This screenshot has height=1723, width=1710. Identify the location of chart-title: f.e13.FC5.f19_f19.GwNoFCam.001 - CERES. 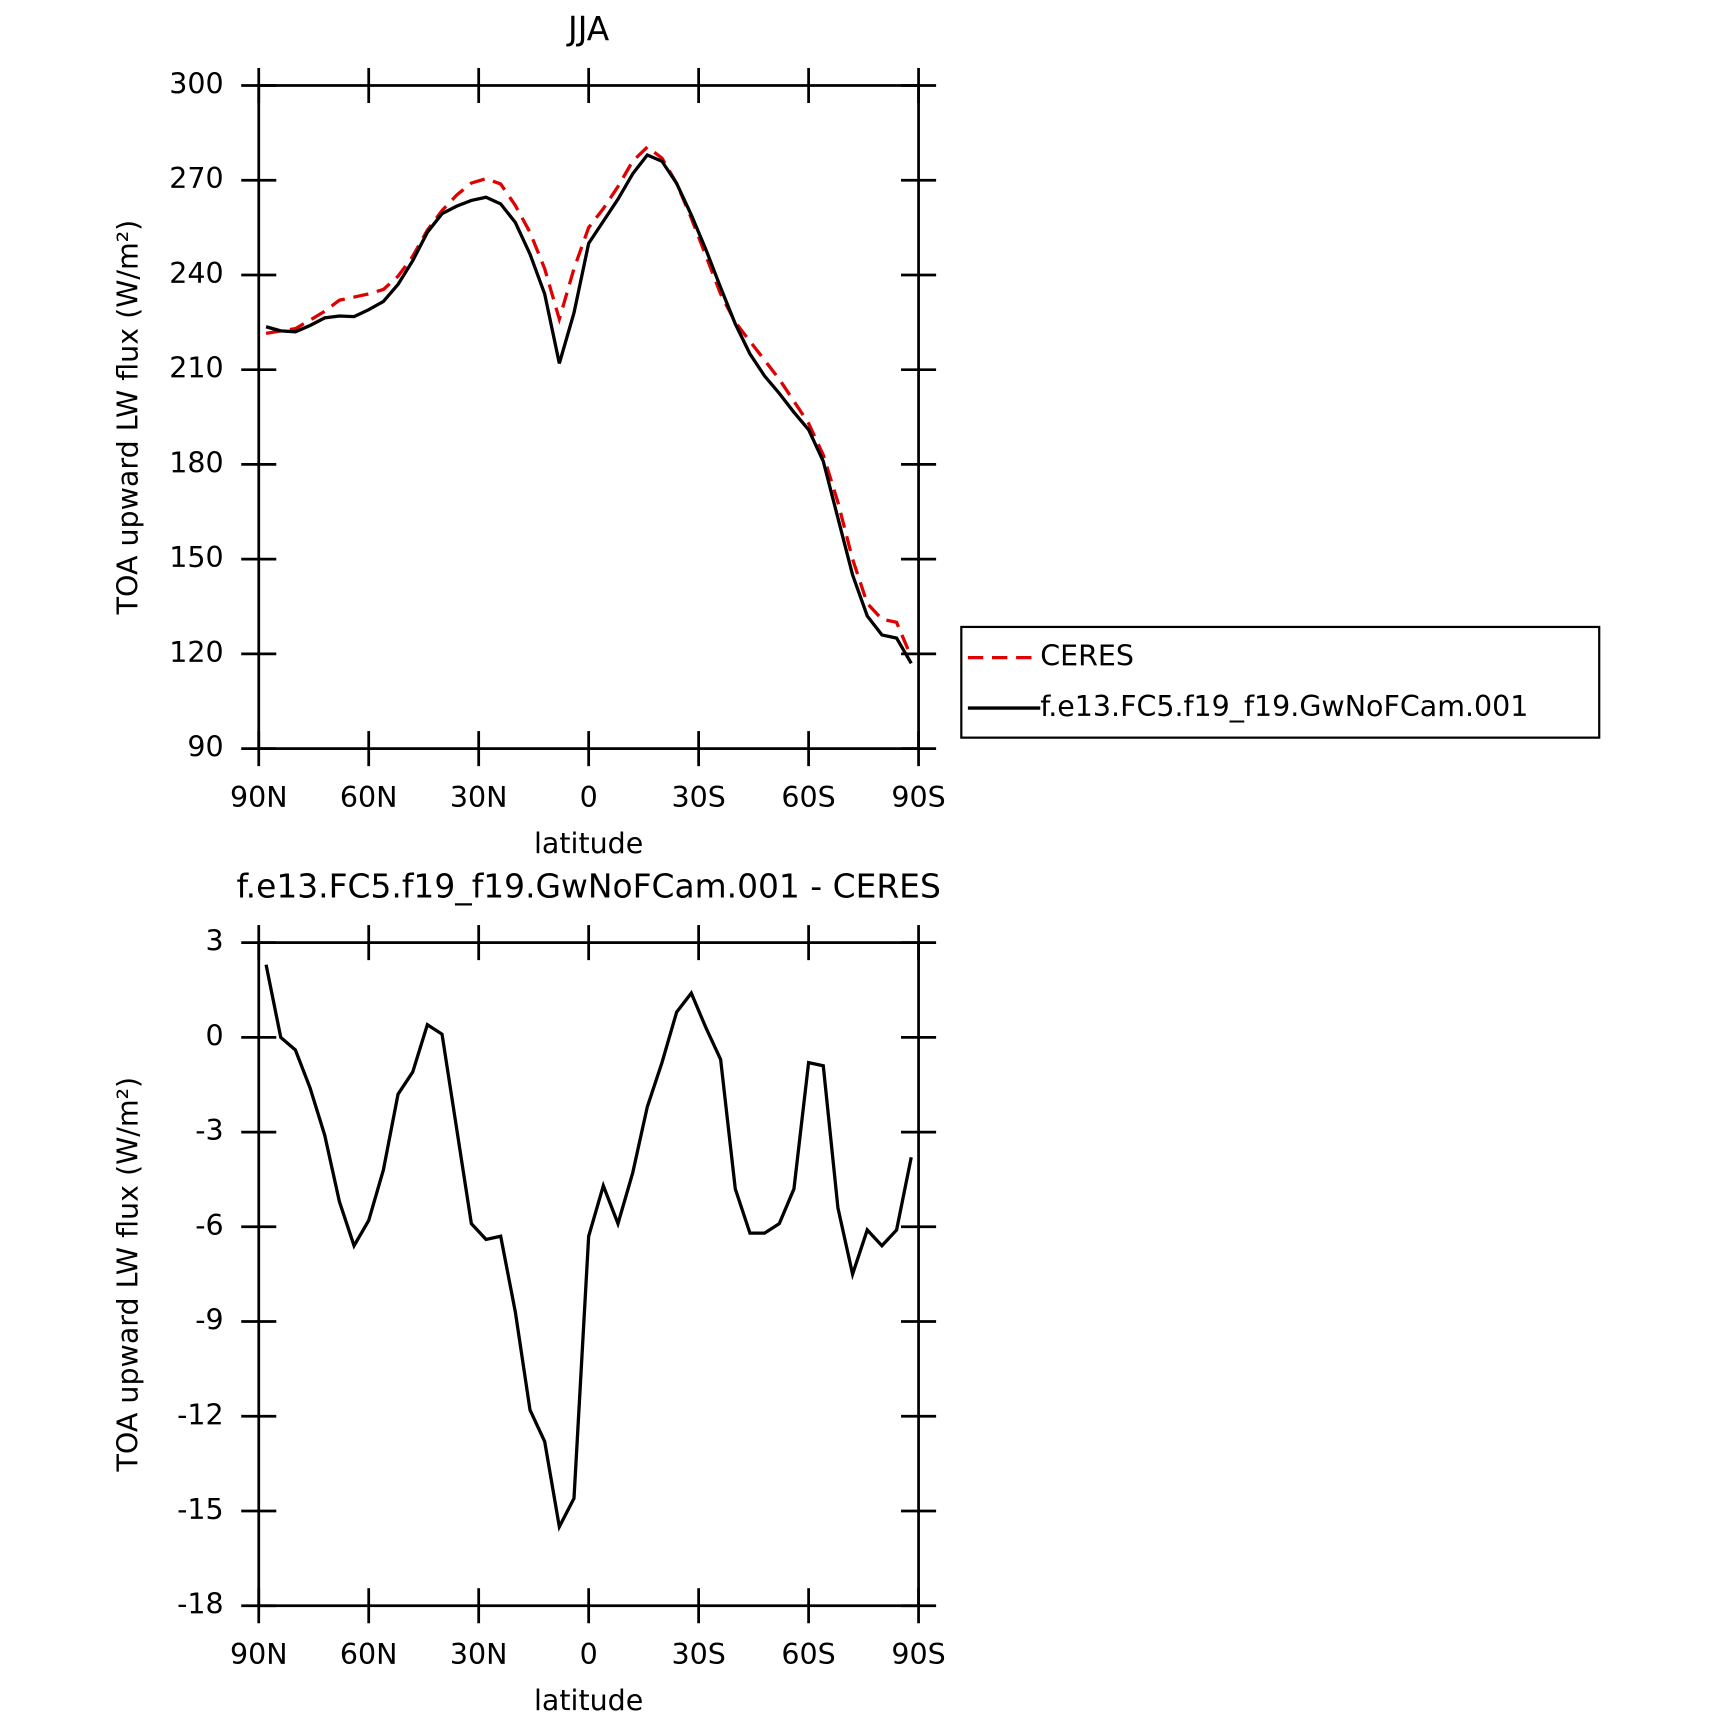
(588, 885).